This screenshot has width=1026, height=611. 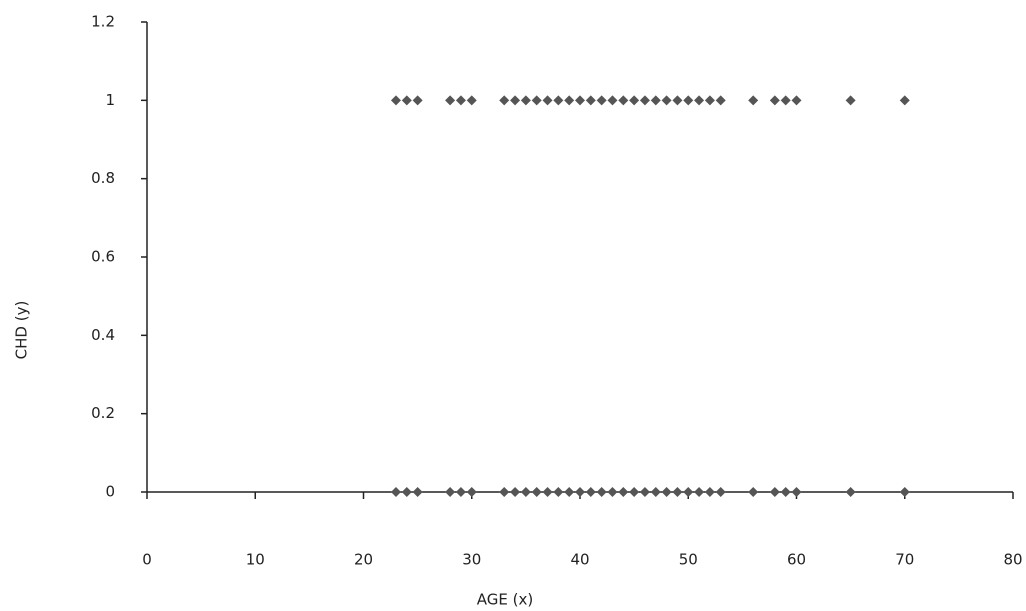 I want to click on y-tick-label: 1.2, so click(x=103, y=22).